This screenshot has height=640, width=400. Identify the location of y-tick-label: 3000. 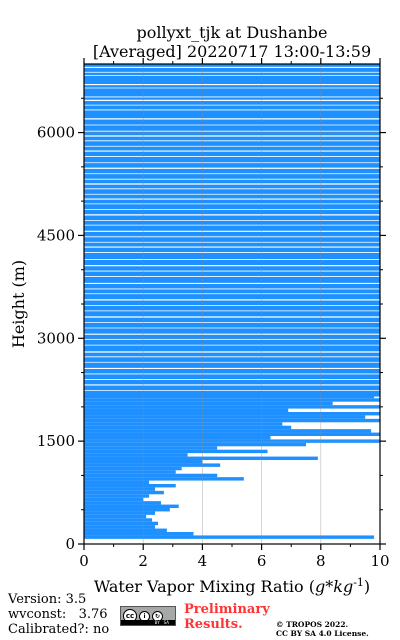
(56, 338).